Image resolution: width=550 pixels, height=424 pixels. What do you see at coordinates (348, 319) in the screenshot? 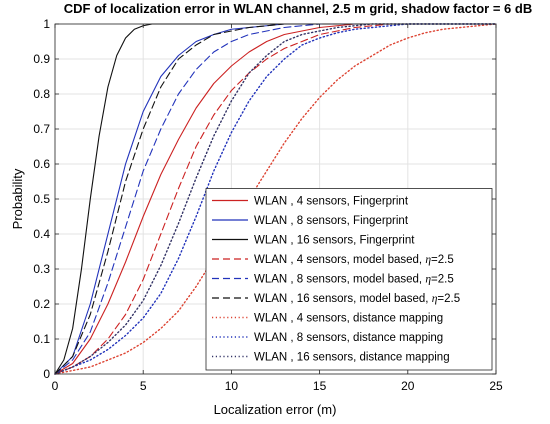
I see `legend-entry-6: WLAN , 4 sensors, distance mapping` at bounding box center [348, 319].